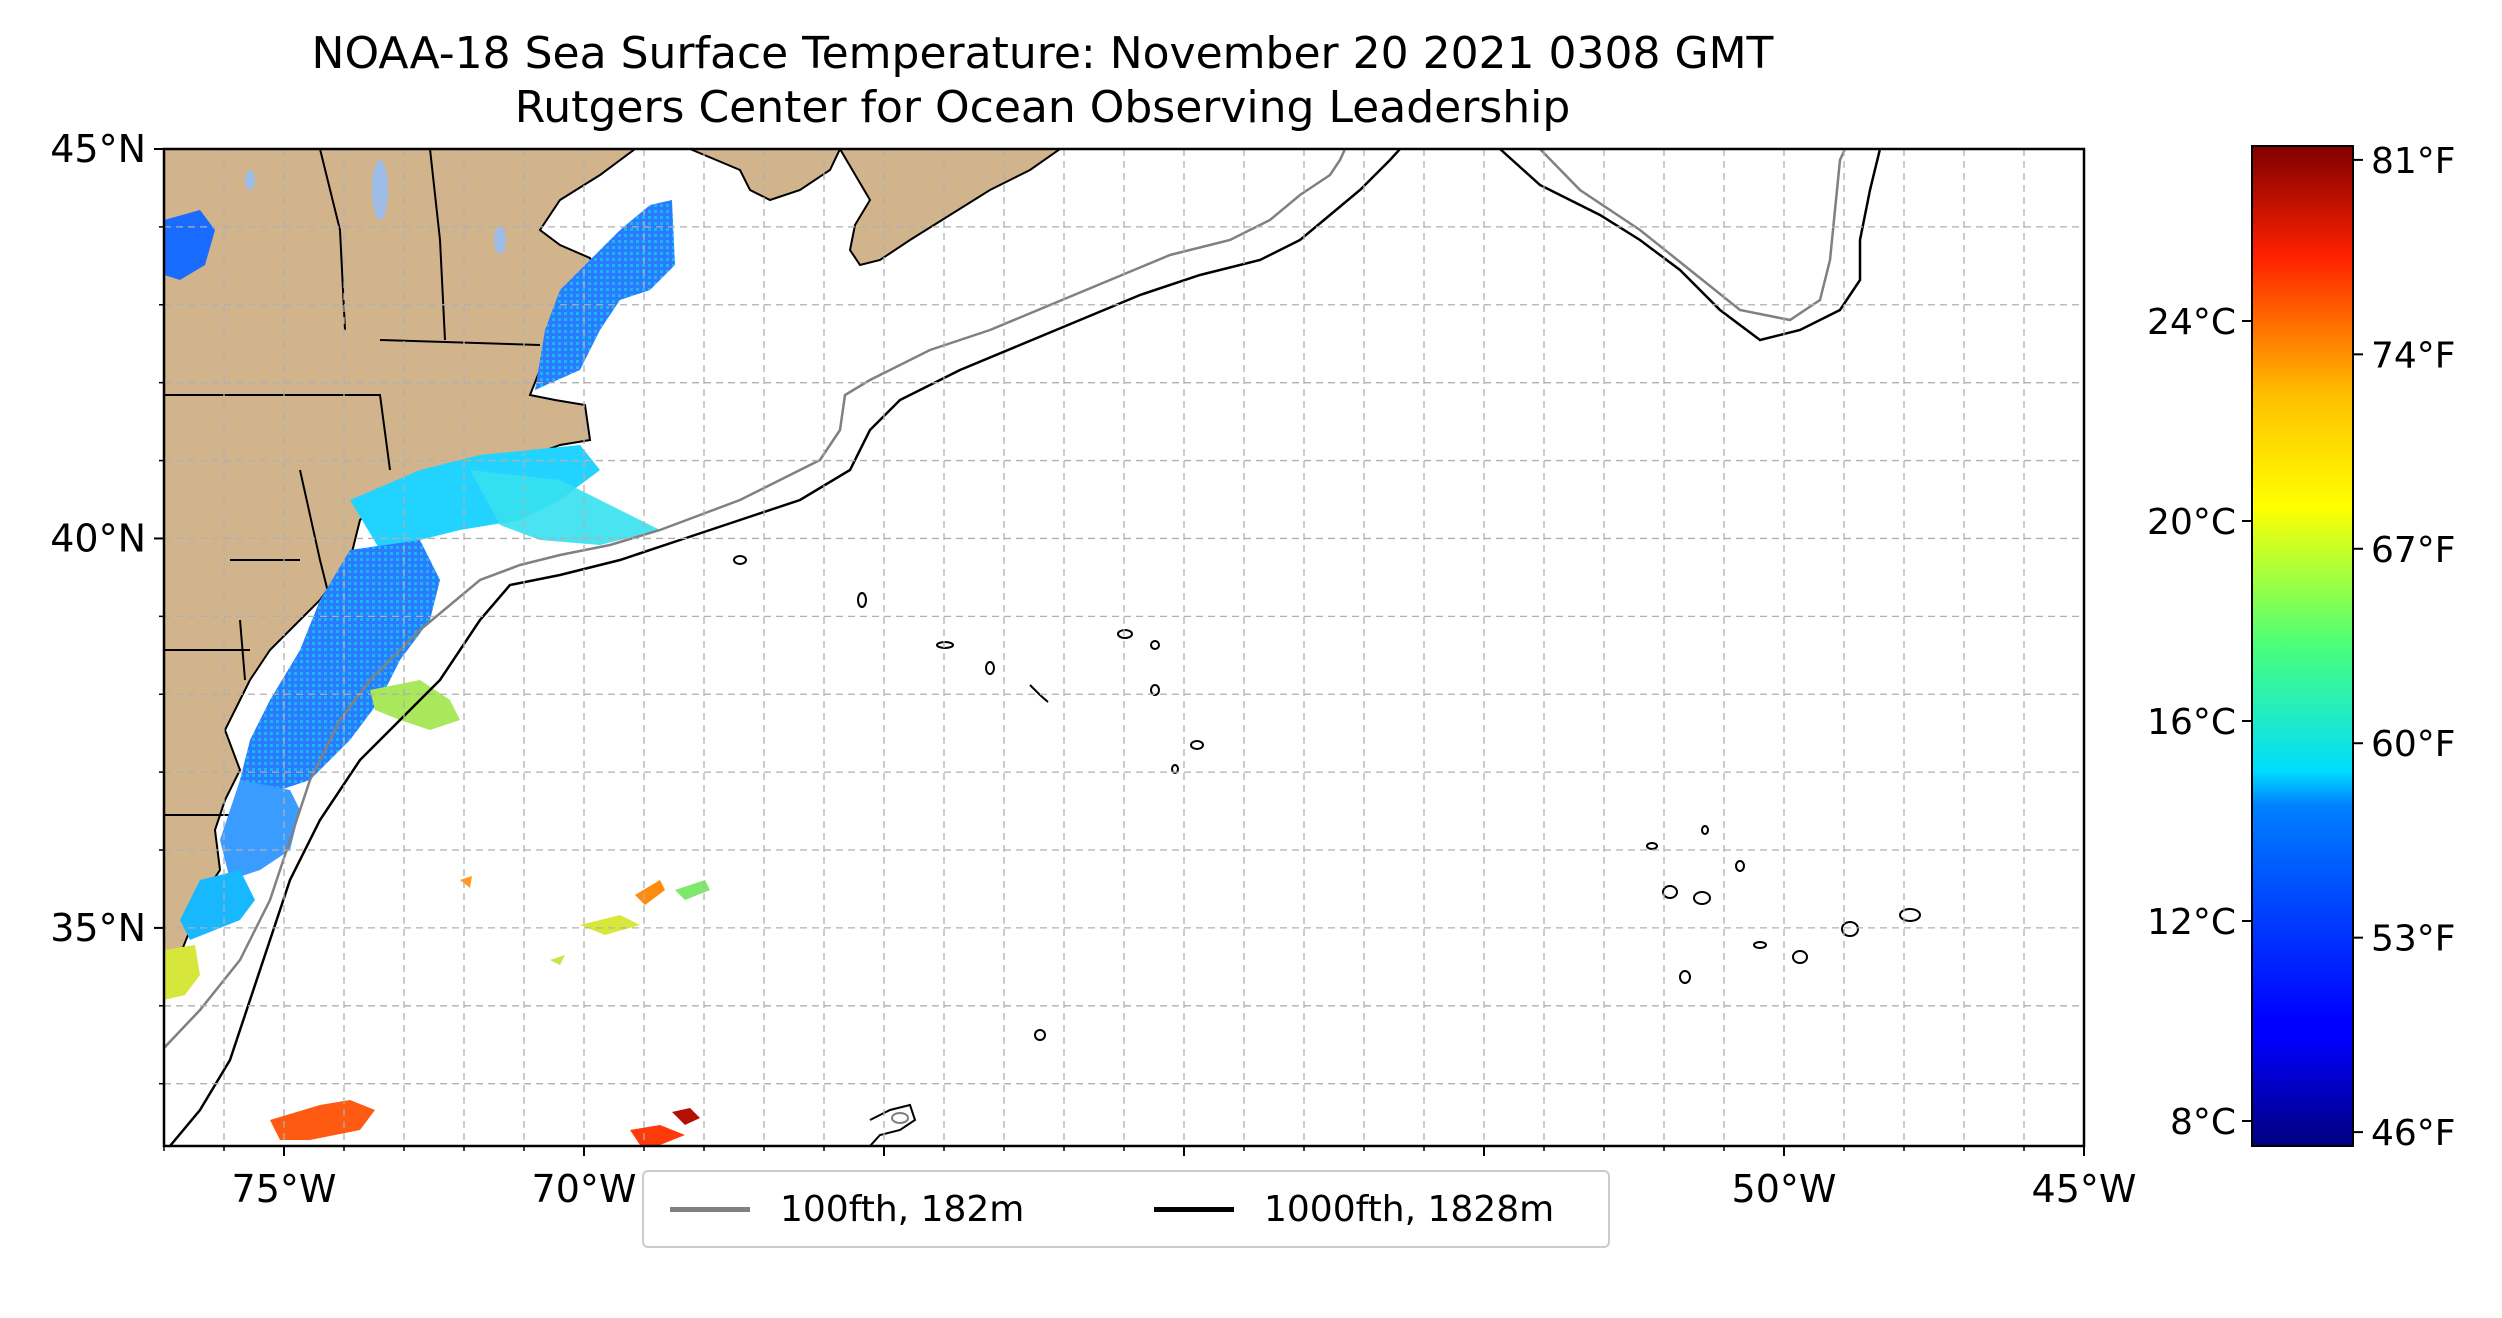  I want to click on sst-long-island-shelf, so click(475, 497).